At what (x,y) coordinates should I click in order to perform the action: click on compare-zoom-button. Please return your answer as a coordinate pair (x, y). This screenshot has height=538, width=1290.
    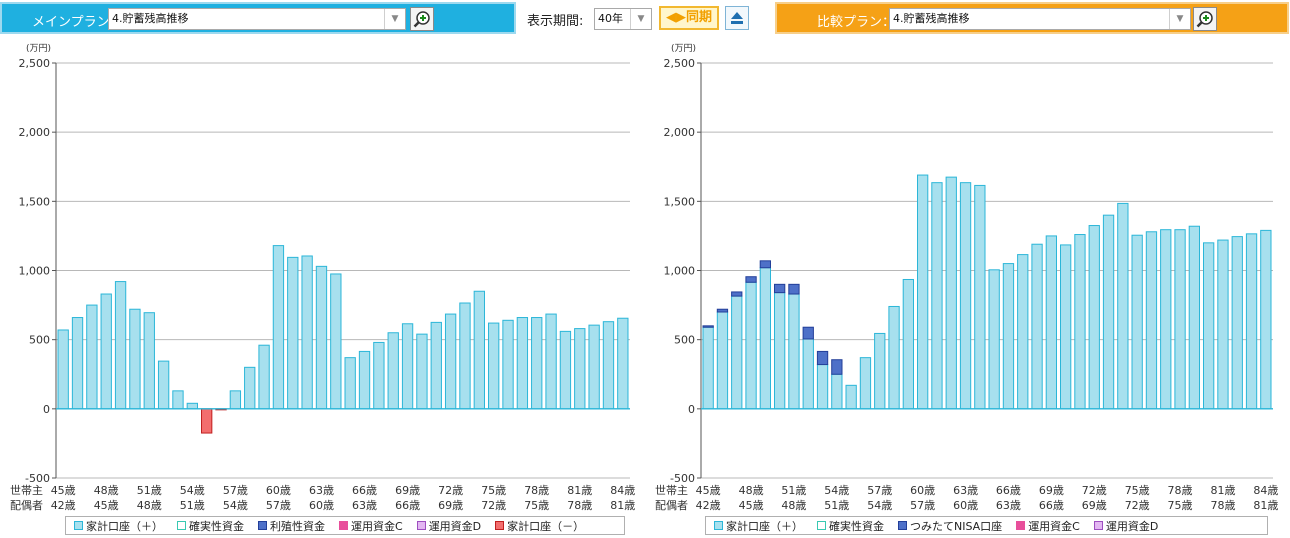
    Looking at the image, I should click on (1205, 19).